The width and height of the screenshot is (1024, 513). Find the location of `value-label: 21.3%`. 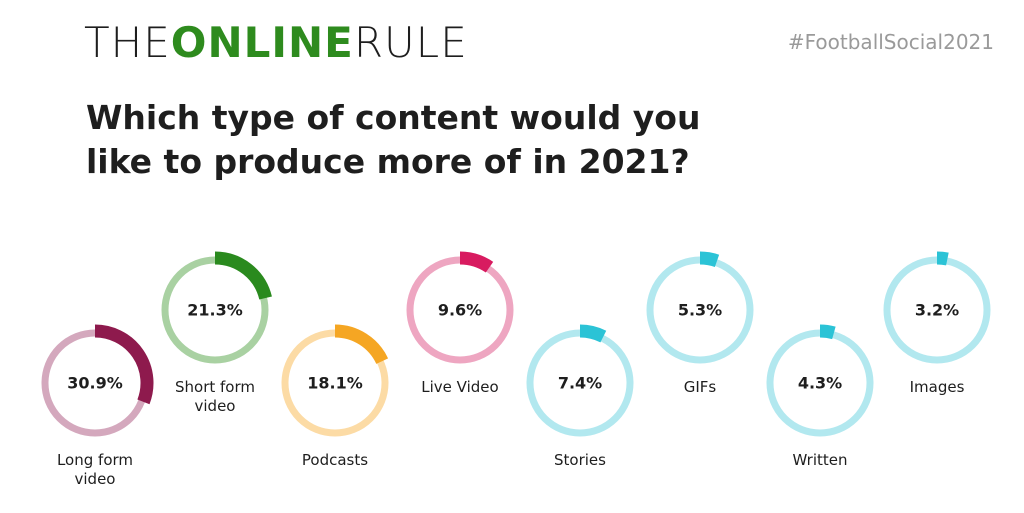

value-label: 21.3% is located at coordinates (215, 310).